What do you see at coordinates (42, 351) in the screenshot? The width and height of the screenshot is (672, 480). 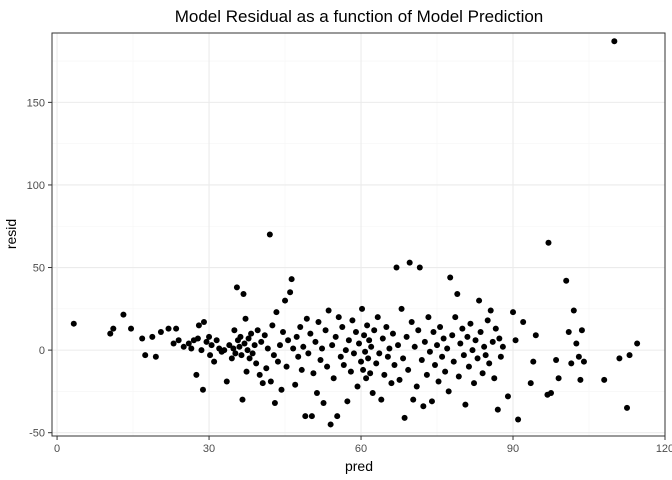 I see `y-tick-label: 0` at bounding box center [42, 351].